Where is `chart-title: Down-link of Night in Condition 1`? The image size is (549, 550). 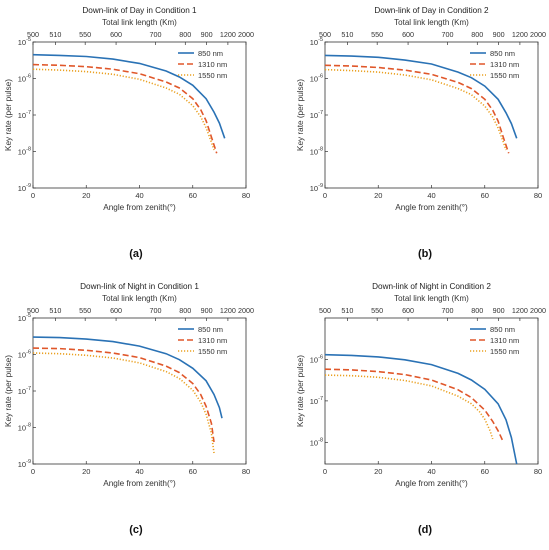 chart-title: Down-link of Night in Condition 1 is located at coordinates (139, 286).